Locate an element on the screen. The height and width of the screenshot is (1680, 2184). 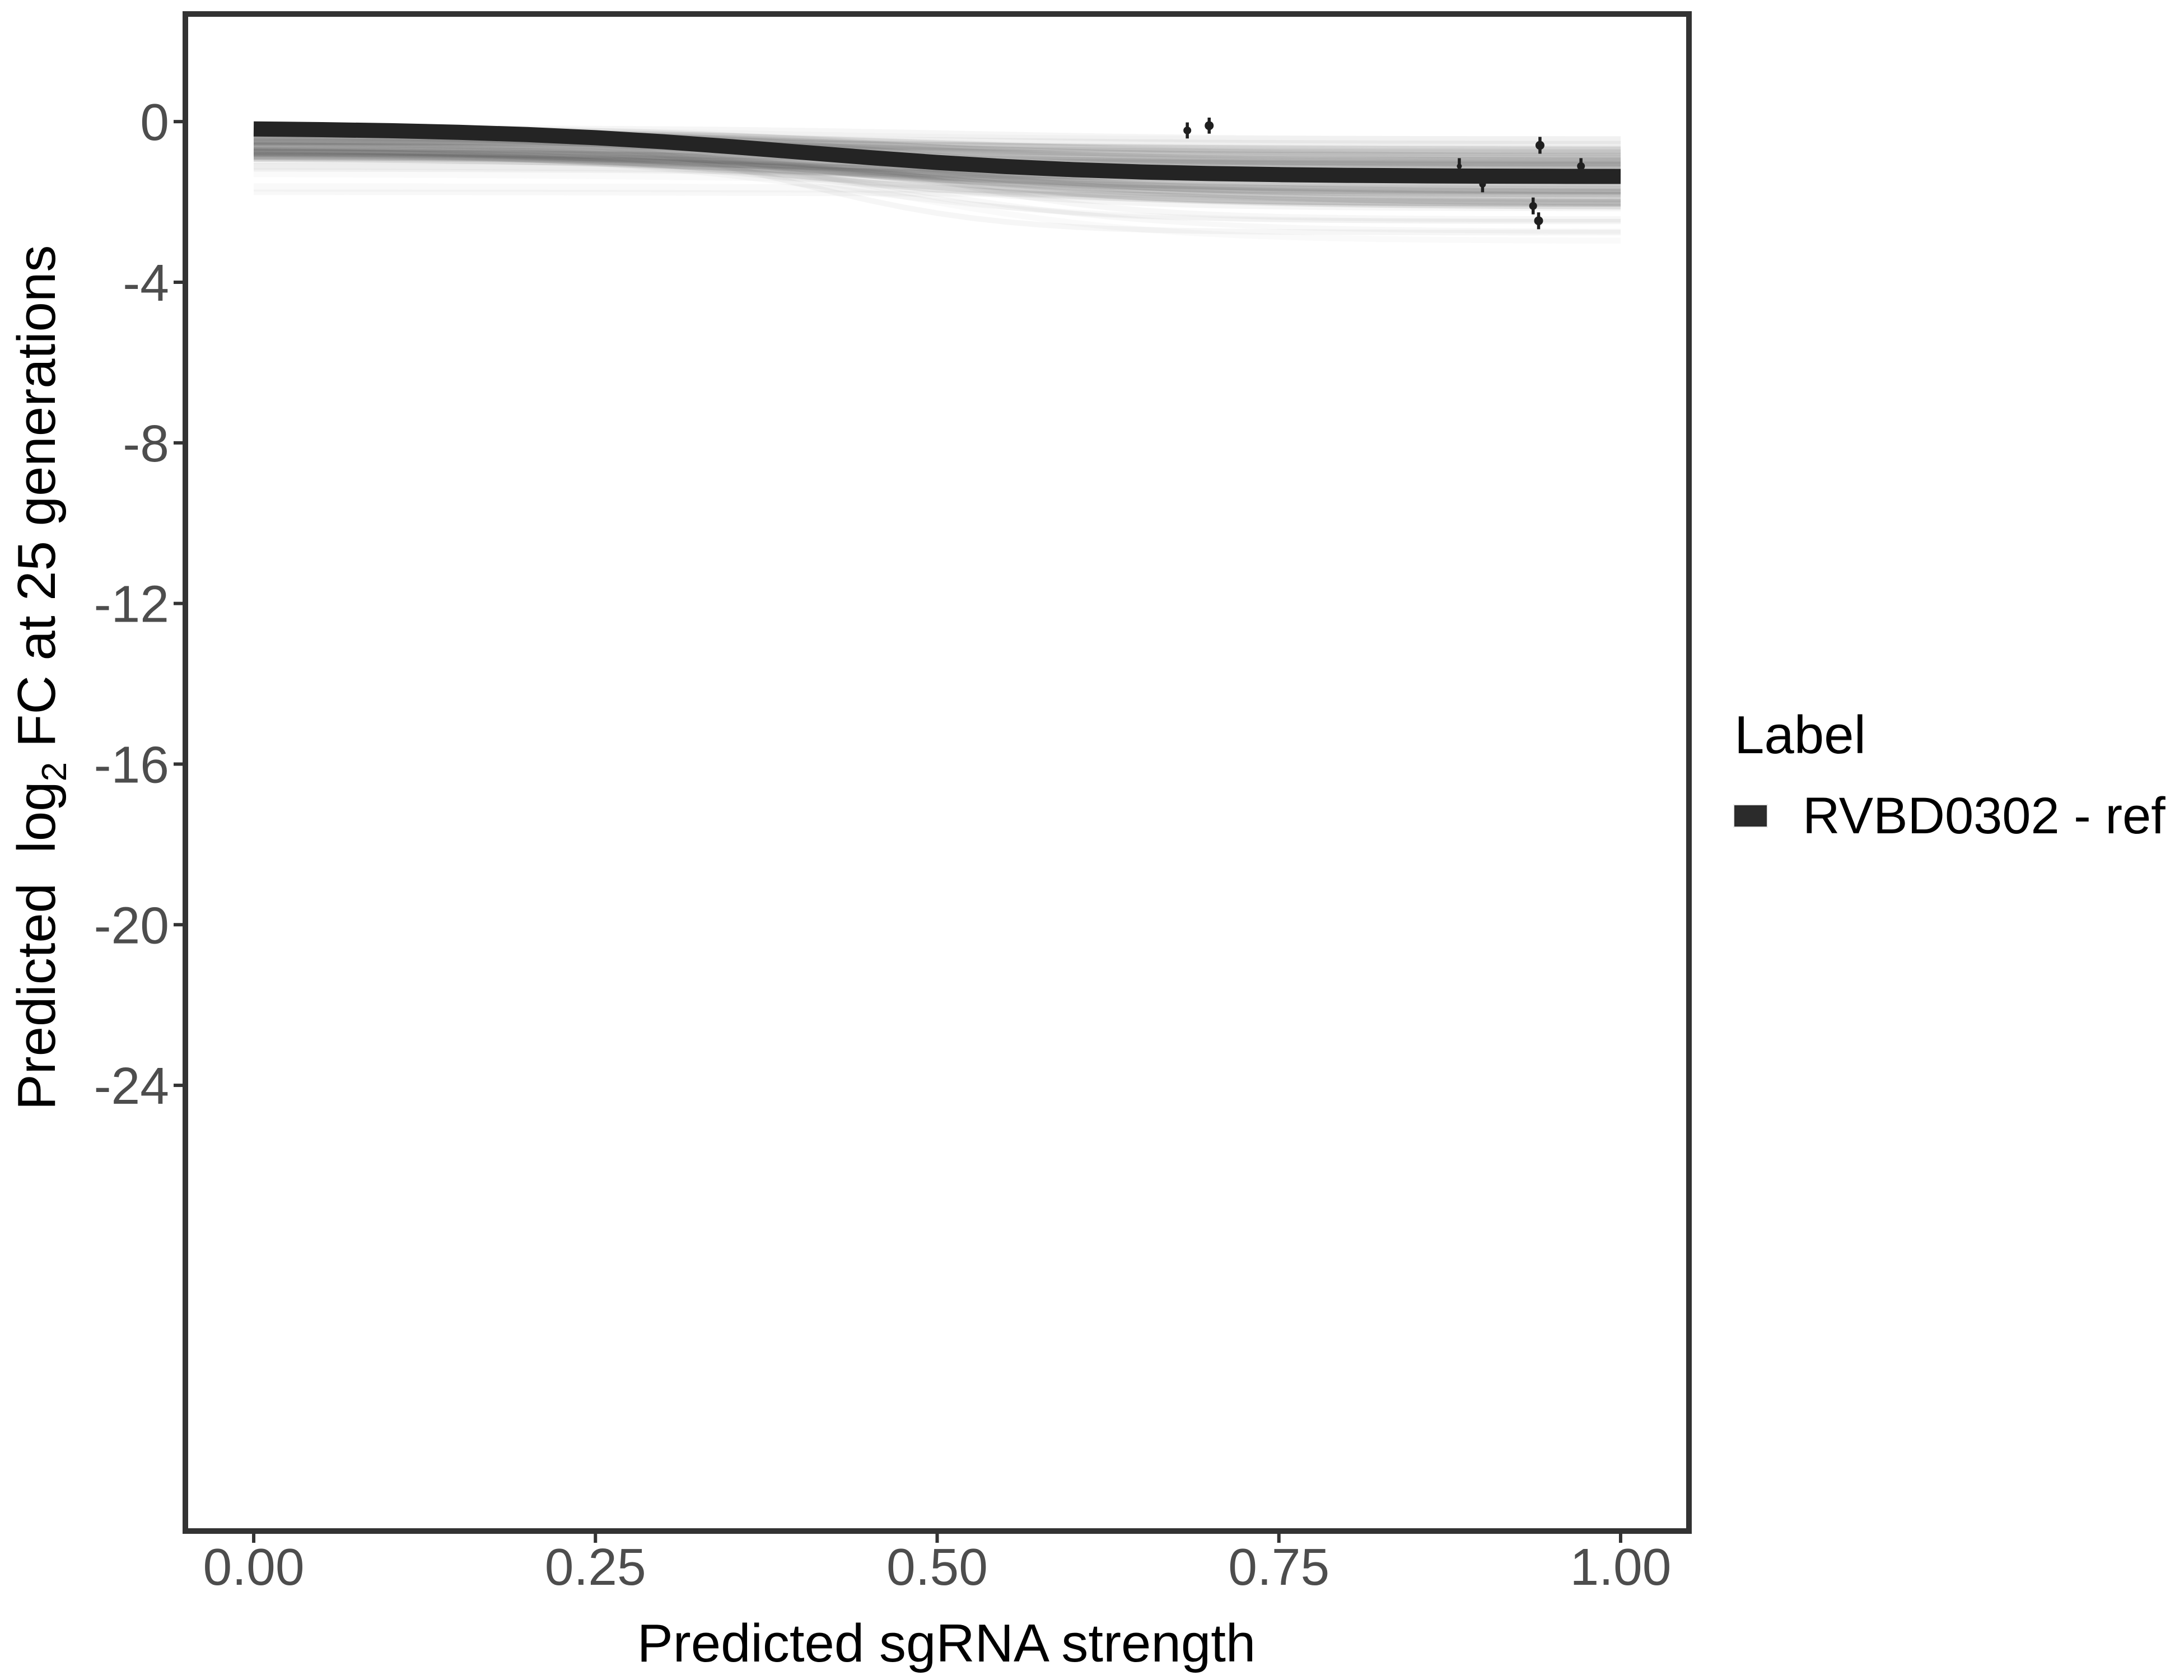
y-axis-title-prefix: Predicted log is located at coordinates (37, 946).